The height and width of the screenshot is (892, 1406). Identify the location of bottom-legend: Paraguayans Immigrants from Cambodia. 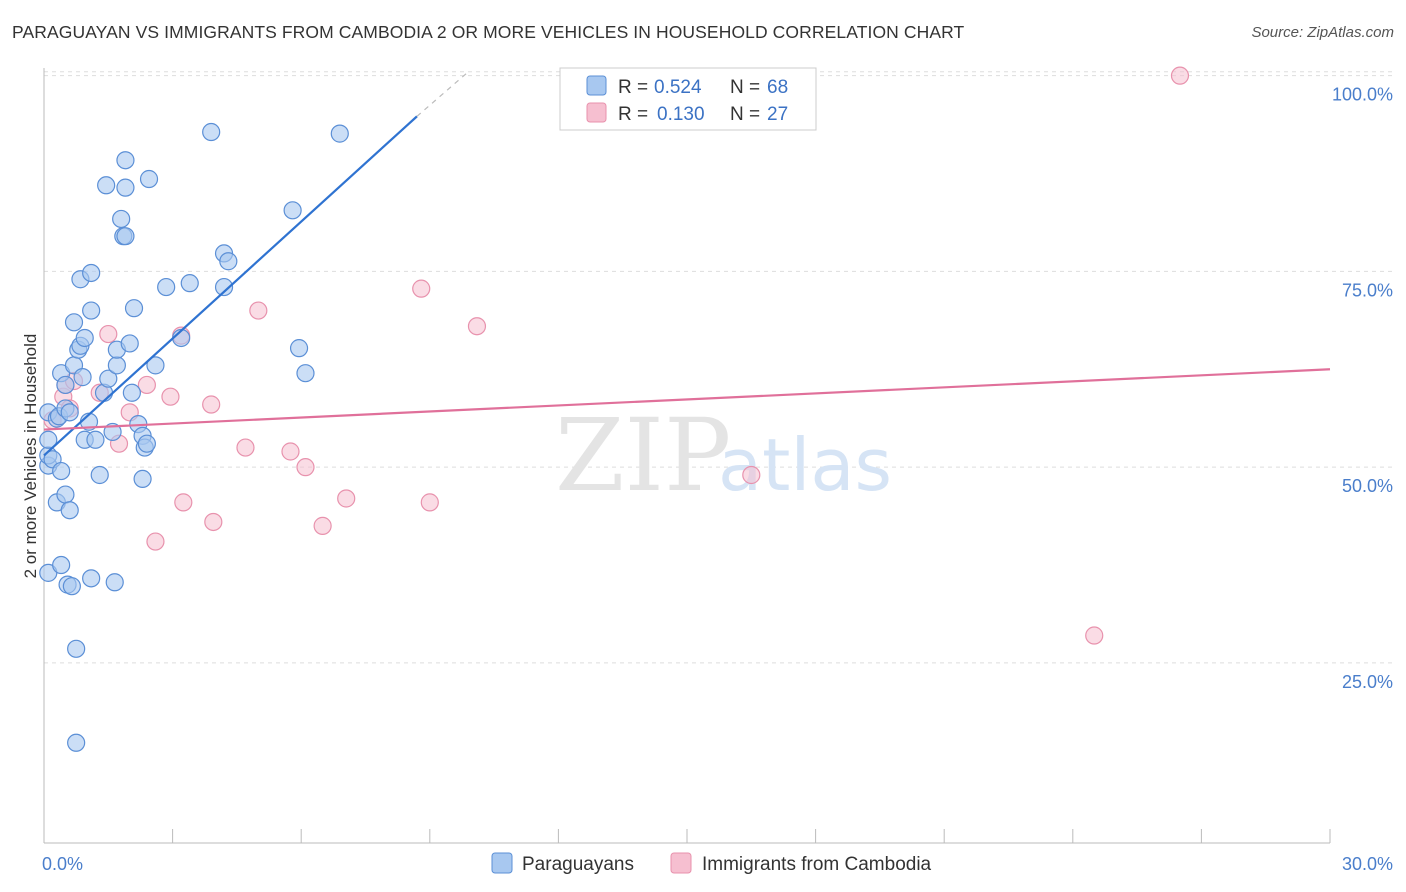
(711, 863).